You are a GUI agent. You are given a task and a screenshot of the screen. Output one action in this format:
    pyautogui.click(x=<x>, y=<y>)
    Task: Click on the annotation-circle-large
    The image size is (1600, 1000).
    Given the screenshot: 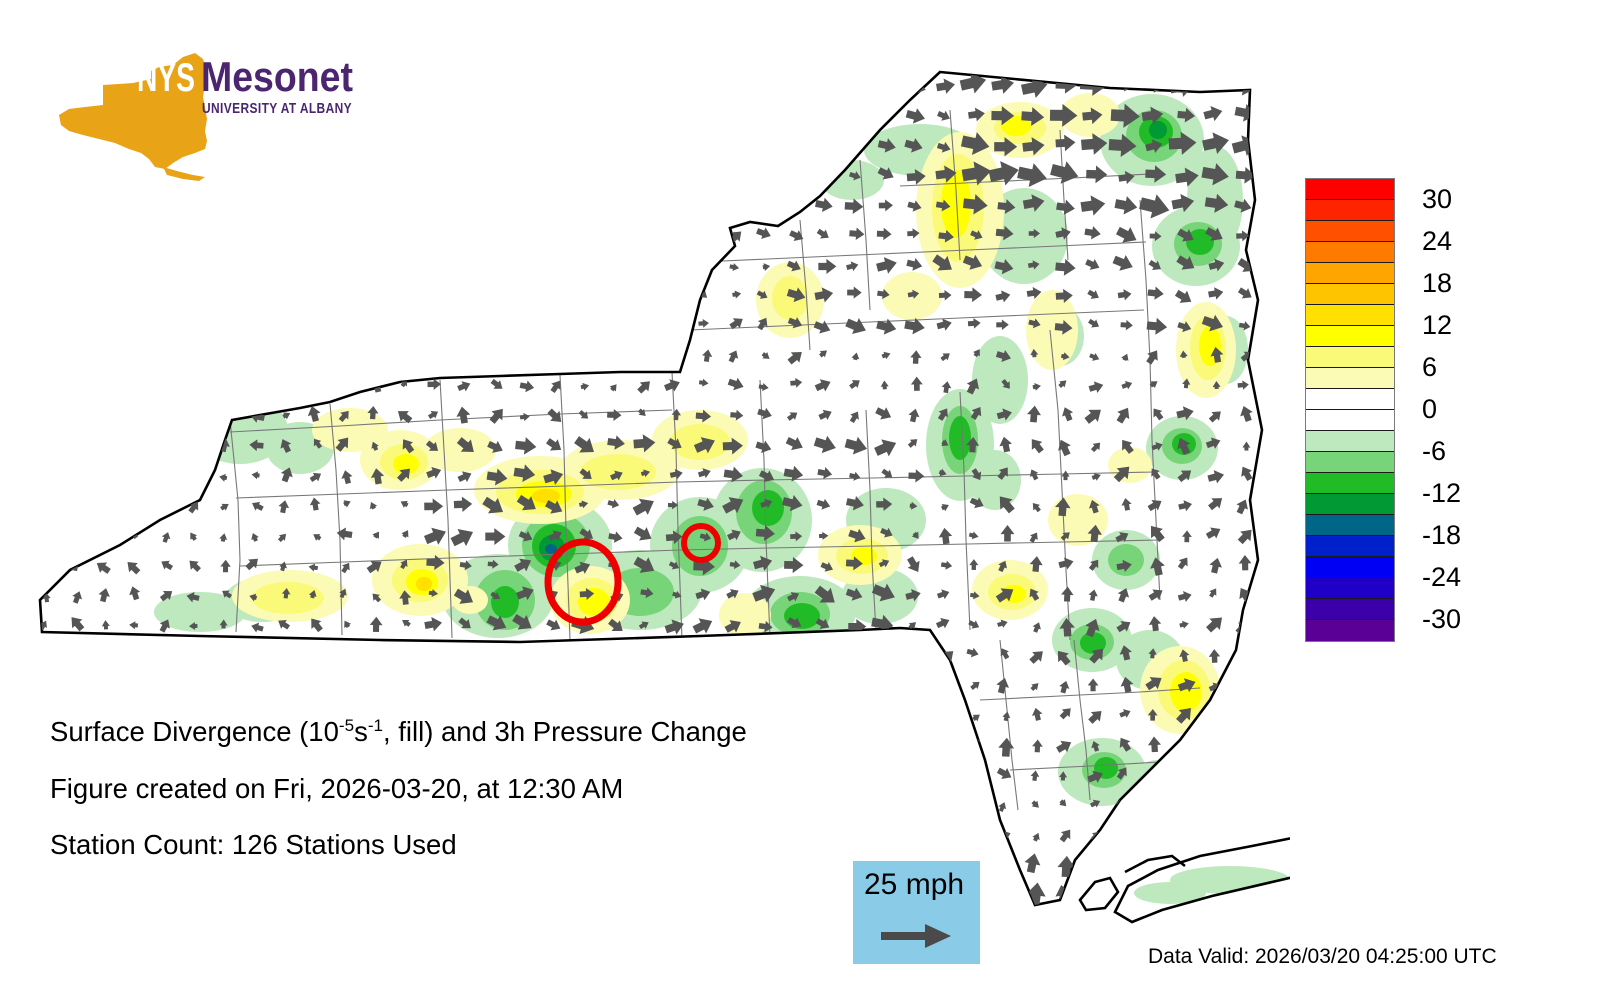 What is the action you would take?
    pyautogui.click(x=583, y=582)
    